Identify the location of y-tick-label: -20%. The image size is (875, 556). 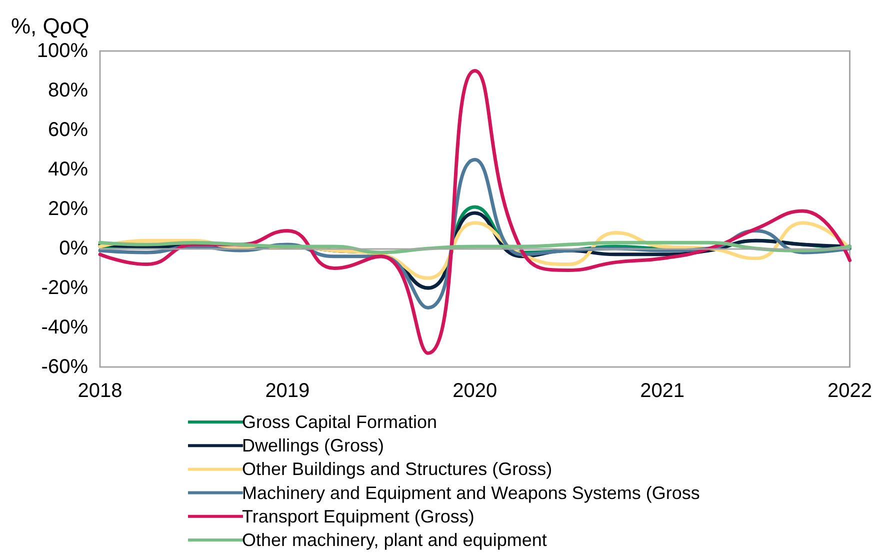
(64, 288).